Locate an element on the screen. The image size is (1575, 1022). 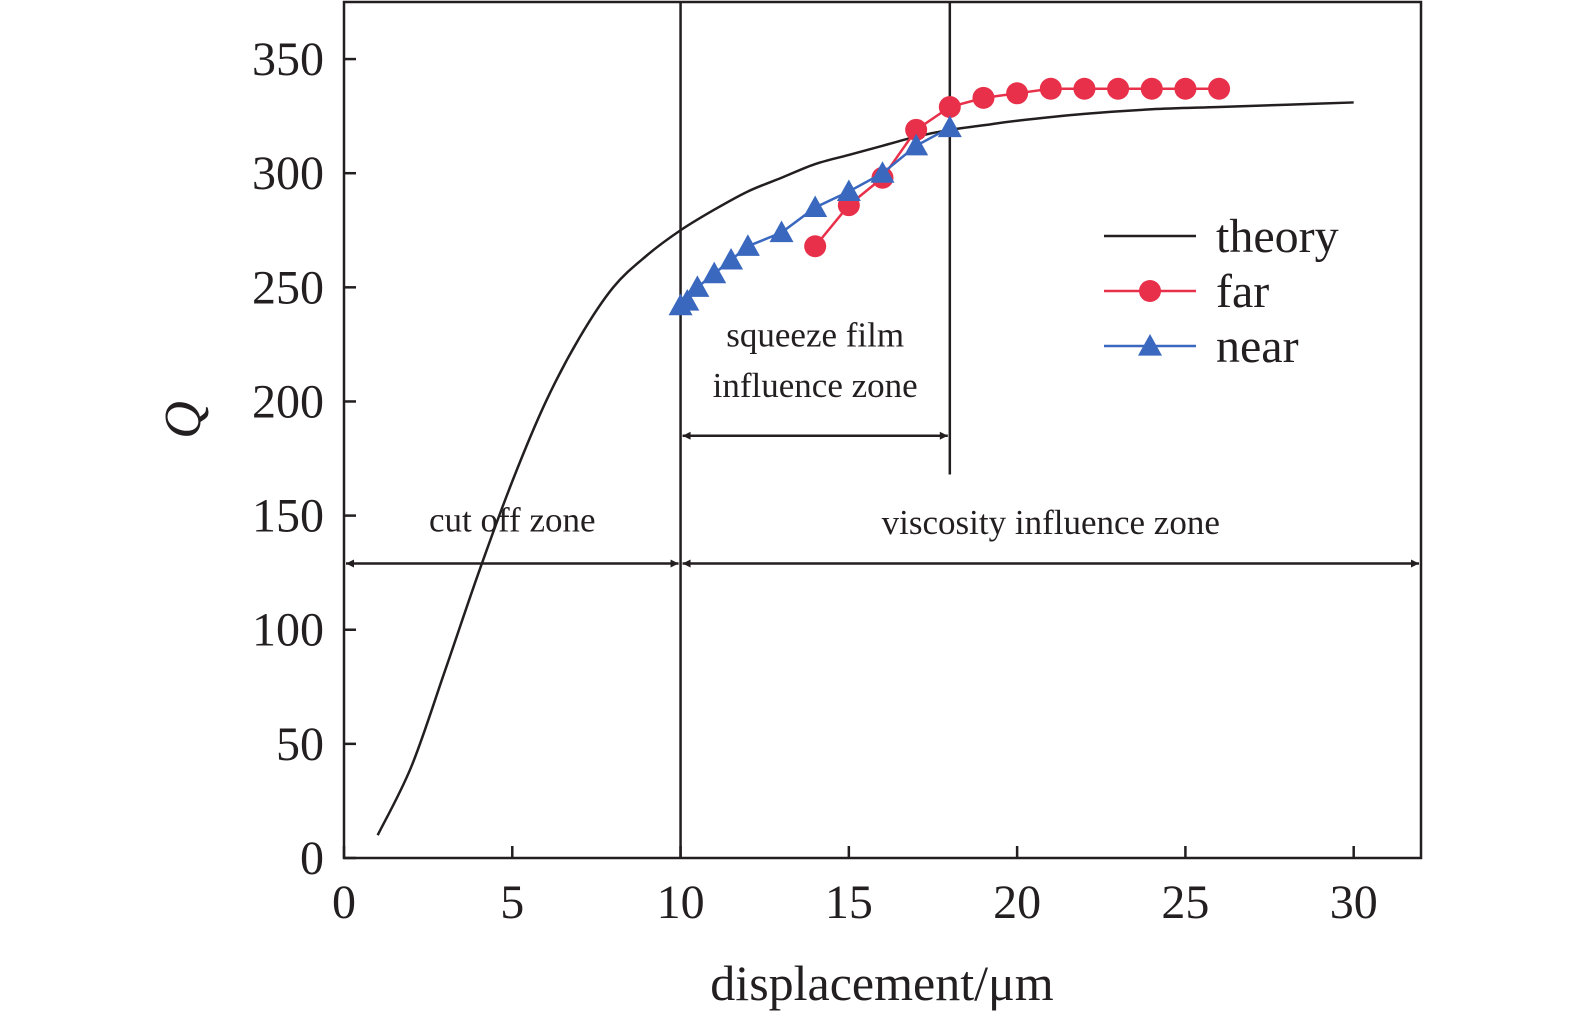
x-tick-label: 20 is located at coordinates (1017, 902).